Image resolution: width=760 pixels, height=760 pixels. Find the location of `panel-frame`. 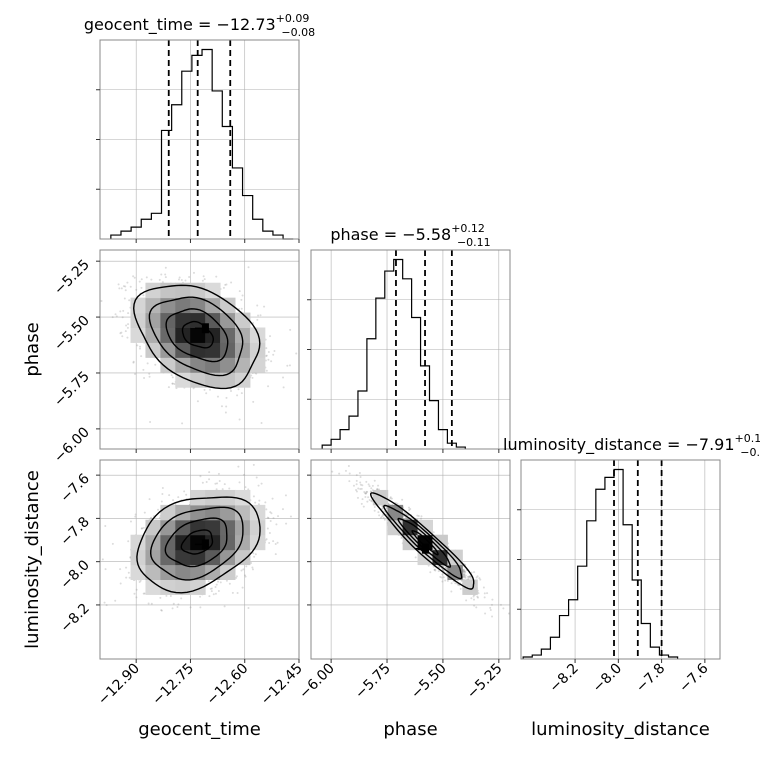

panel-frame is located at coordinates (410, 559).